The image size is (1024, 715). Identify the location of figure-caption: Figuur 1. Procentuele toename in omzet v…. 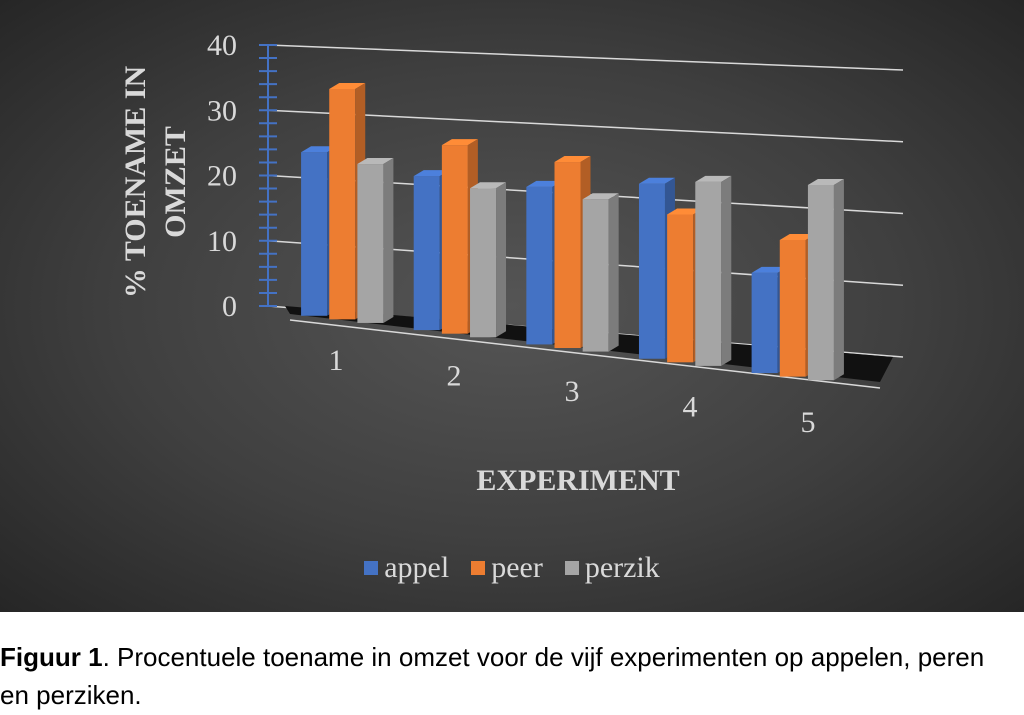
(510, 676).